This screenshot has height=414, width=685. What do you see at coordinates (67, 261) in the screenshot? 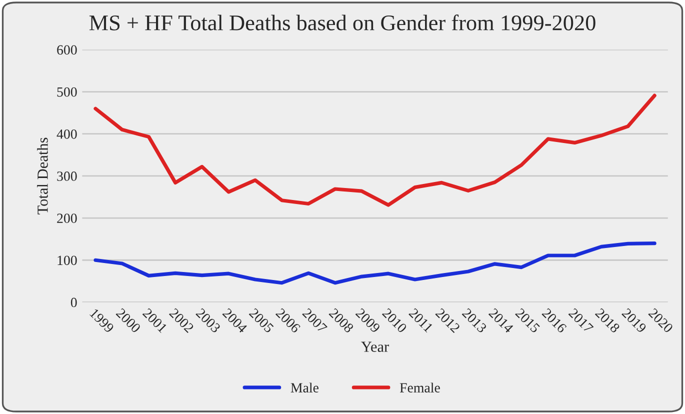
I see `y-tick-label: 100` at bounding box center [67, 261].